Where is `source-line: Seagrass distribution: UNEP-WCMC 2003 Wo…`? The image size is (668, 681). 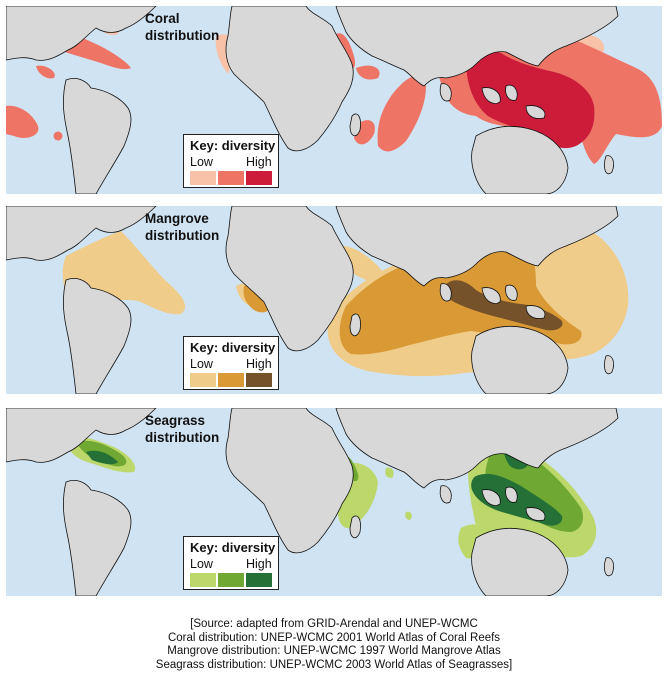 source-line: Seagrass distribution: UNEP-WCMC 2003 Wo… is located at coordinates (334, 664).